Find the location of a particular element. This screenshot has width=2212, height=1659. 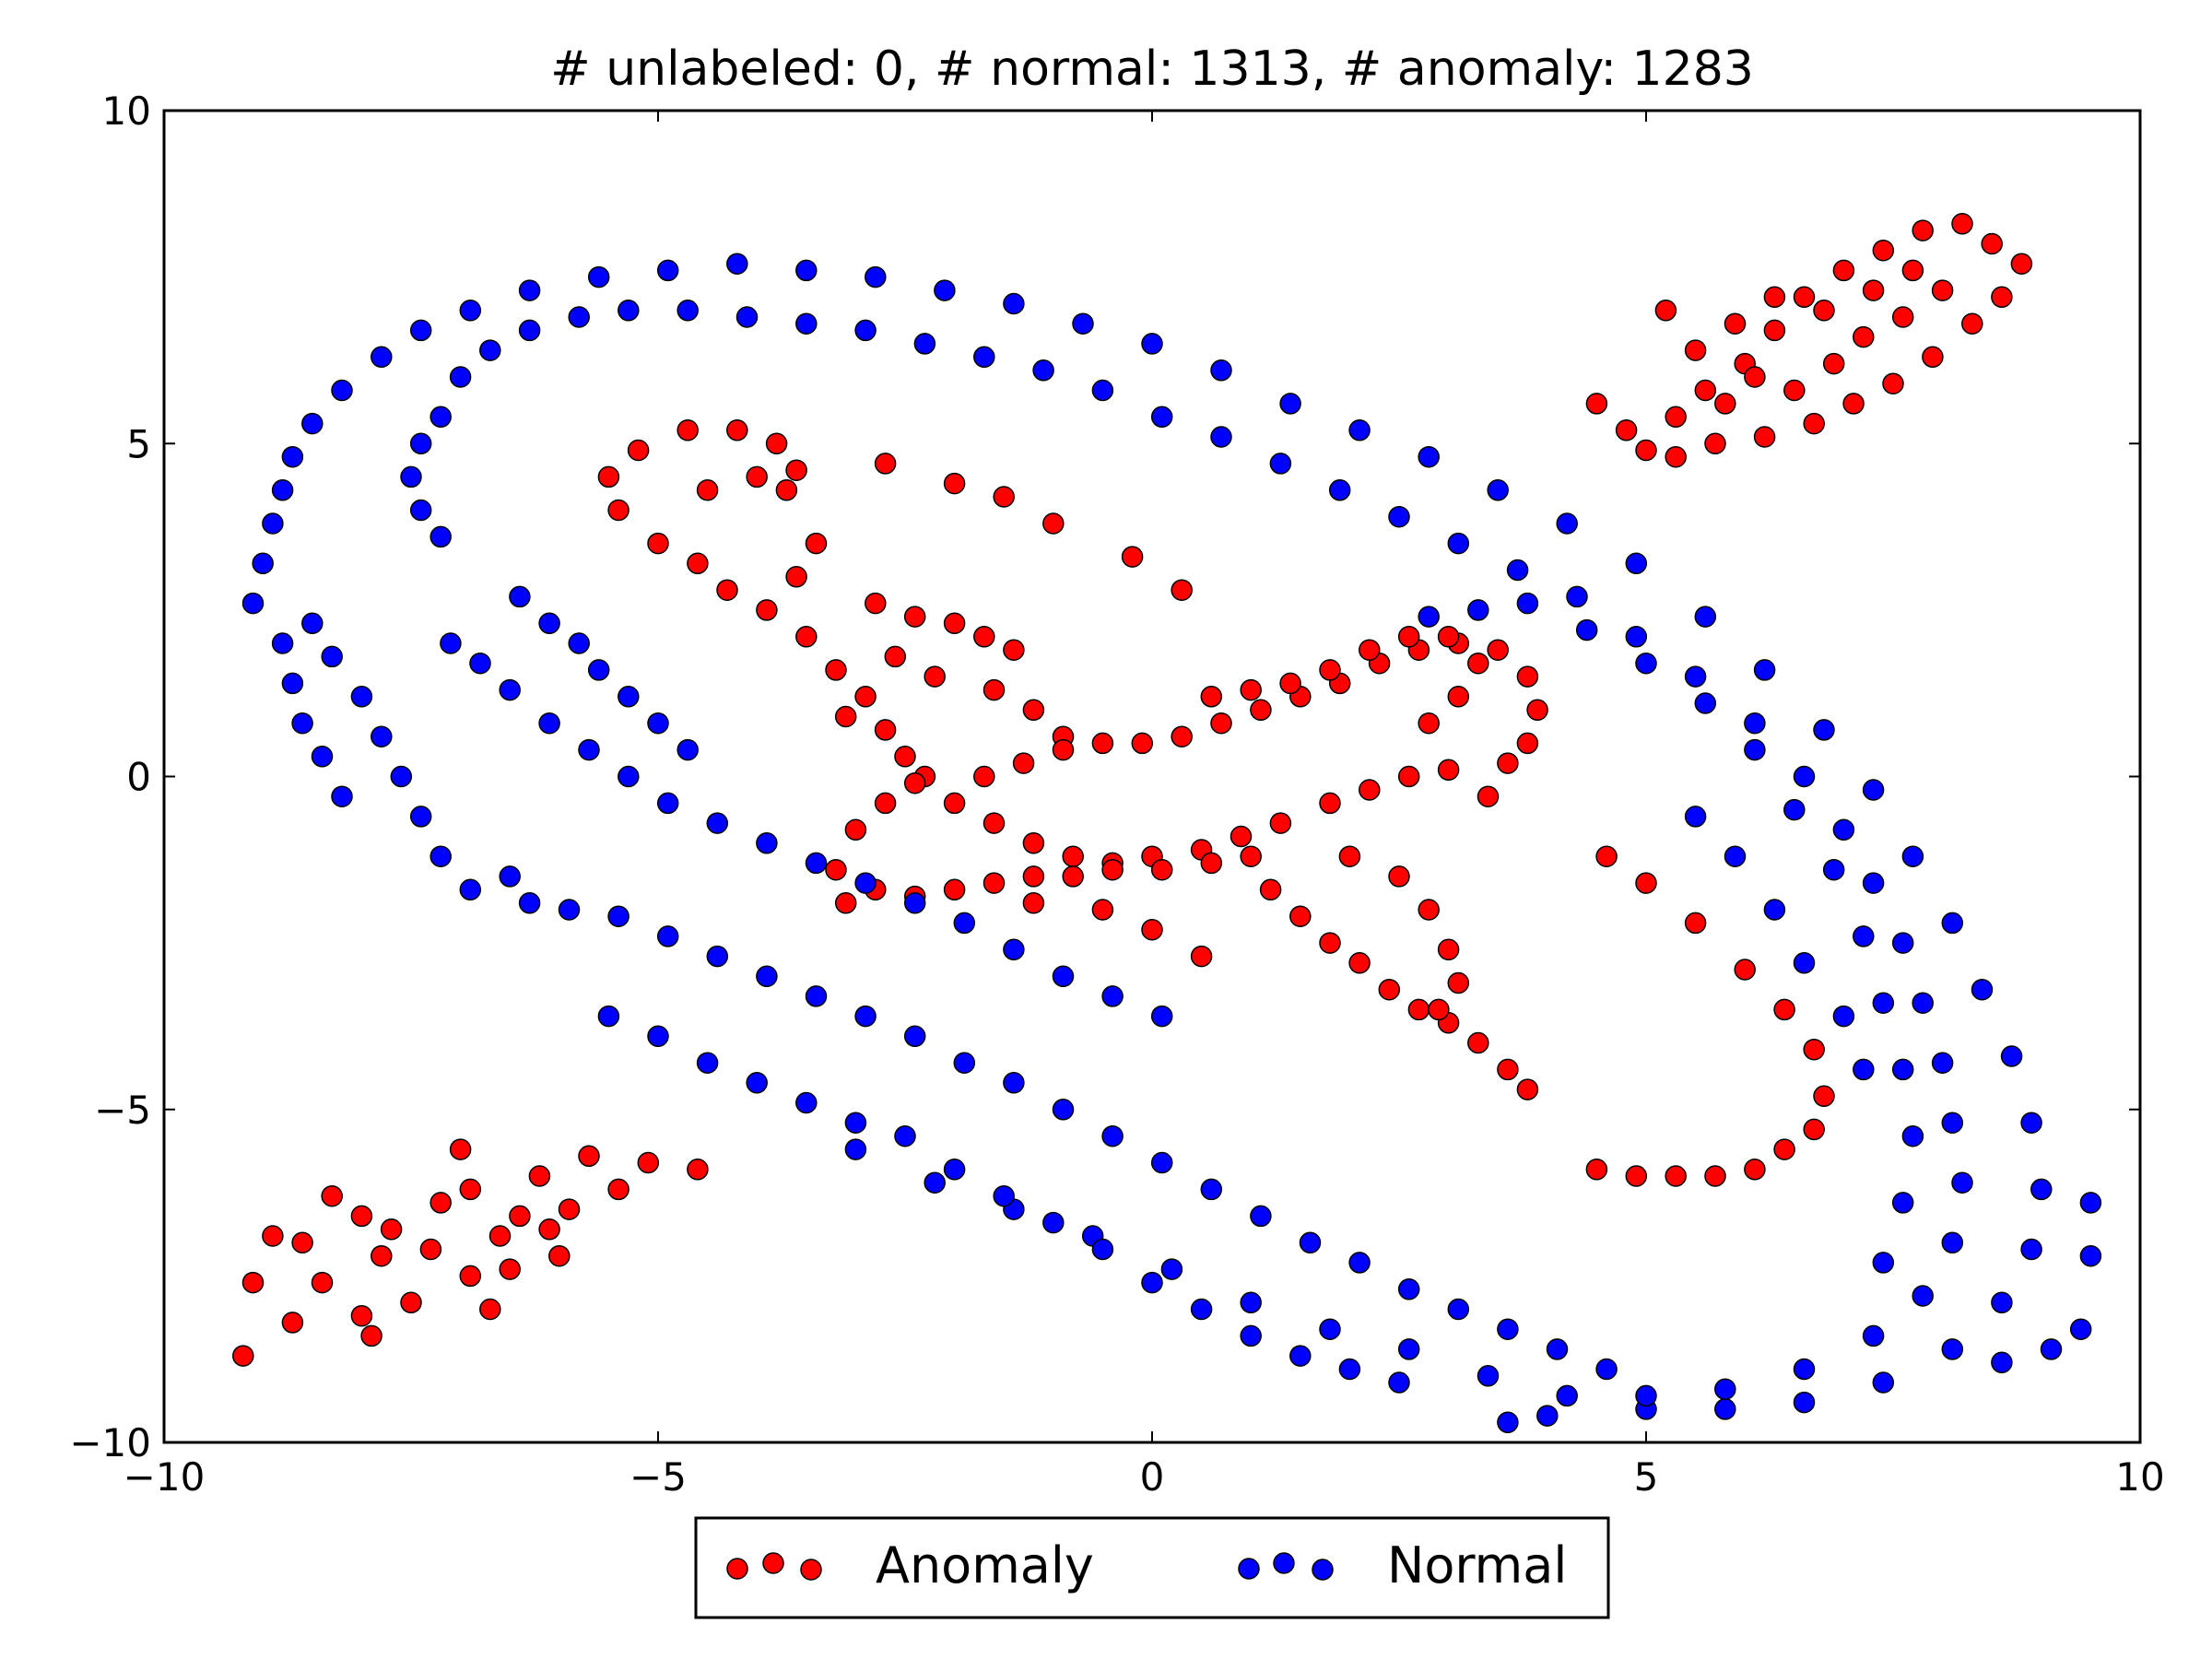

x-tick-label: −10 is located at coordinates (165, 1477).